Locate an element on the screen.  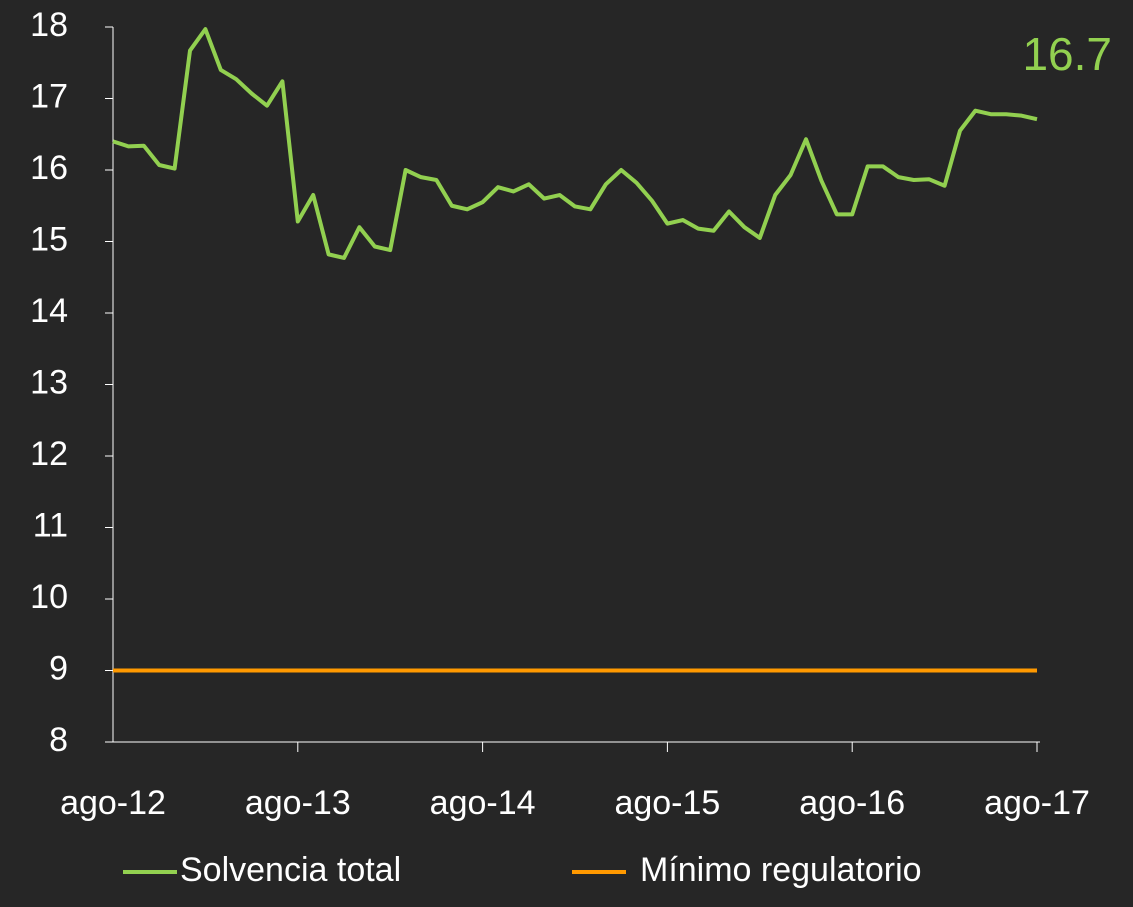
y-tick-label: 12 is located at coordinates (49, 454).